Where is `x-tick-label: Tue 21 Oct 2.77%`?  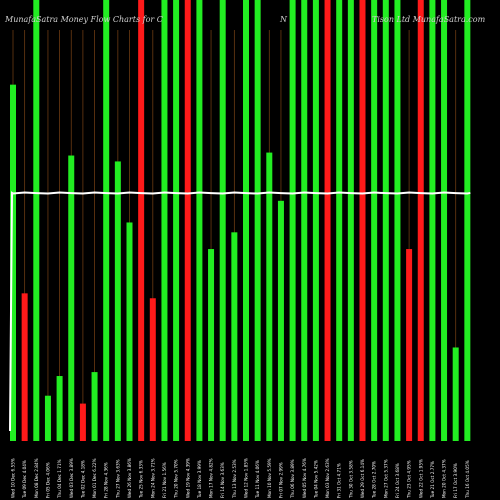
x-tick-label: Tue 21 Oct 2.77% is located at coordinates (432, 480).